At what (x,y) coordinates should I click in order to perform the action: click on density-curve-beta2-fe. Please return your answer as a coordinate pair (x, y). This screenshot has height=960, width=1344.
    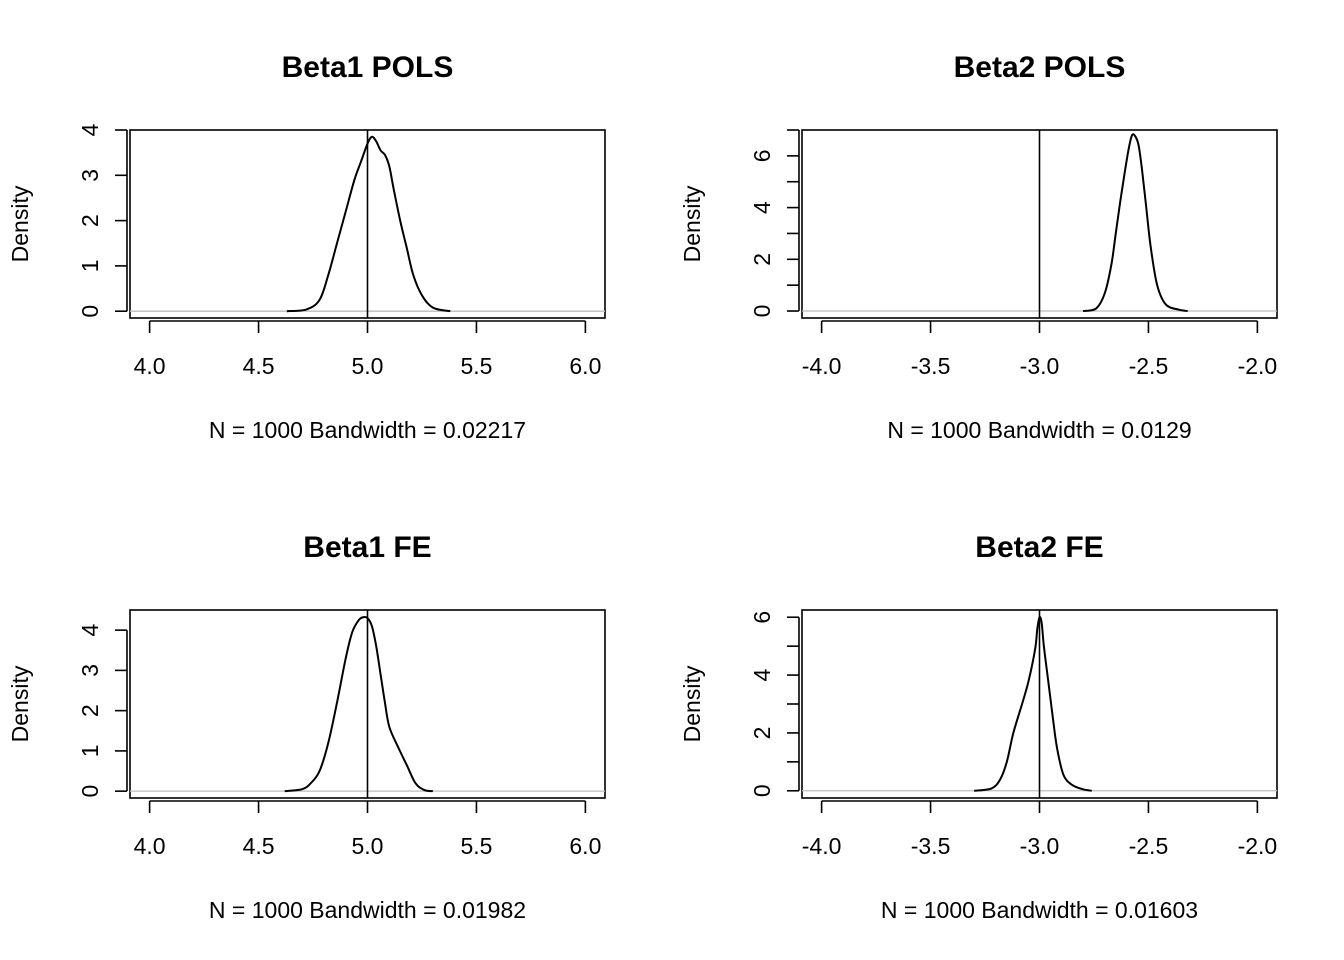
    Looking at the image, I should click on (1033, 704).